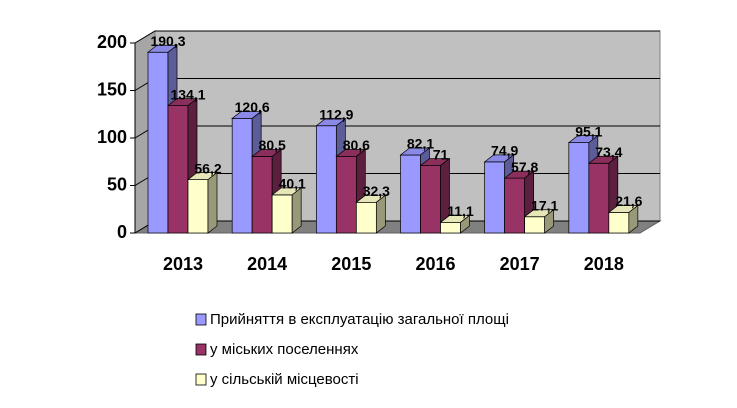 The height and width of the screenshot is (408, 737). I want to click on value-label: 73,4, so click(608, 152).